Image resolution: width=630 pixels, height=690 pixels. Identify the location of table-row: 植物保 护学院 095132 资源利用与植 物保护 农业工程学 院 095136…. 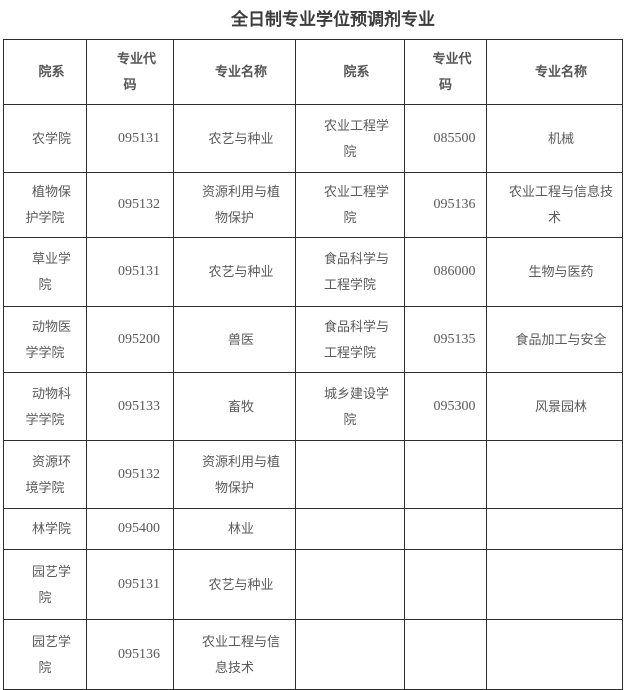
(313, 205).